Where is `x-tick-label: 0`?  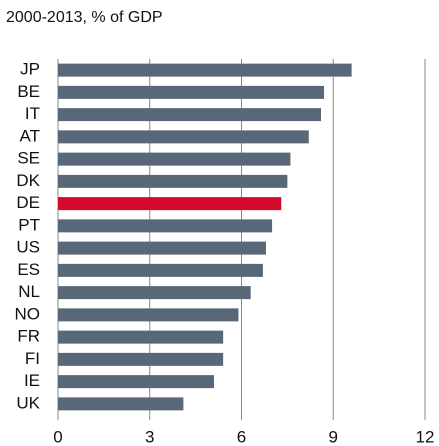 x-tick-label: 0 is located at coordinates (57, 436).